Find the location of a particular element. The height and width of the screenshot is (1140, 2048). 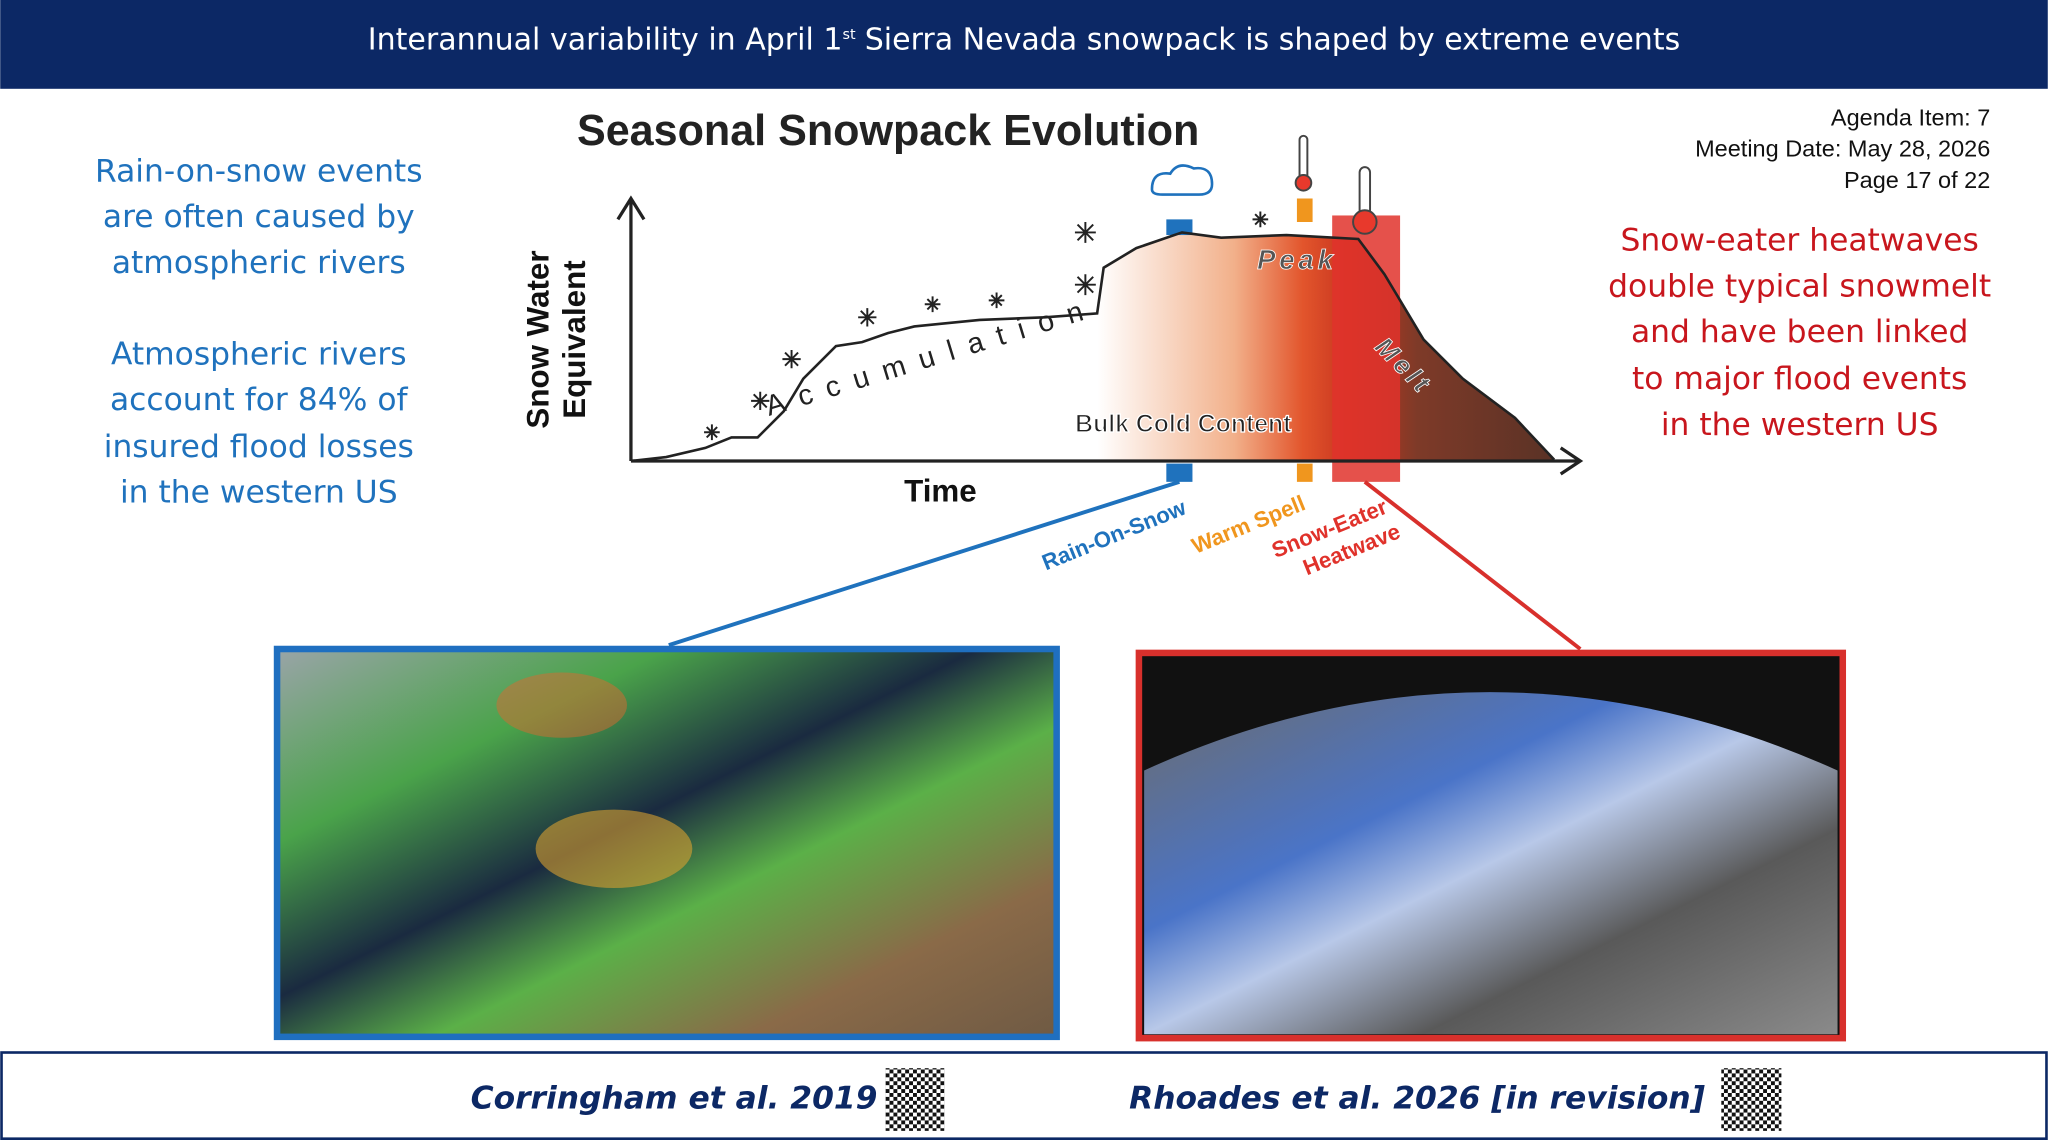

footer-bar is located at coordinates (1024, 1095).